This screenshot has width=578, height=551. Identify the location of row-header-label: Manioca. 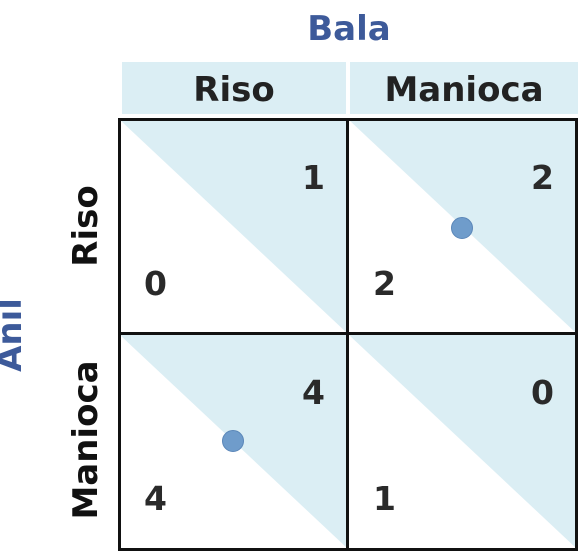
(86, 440).